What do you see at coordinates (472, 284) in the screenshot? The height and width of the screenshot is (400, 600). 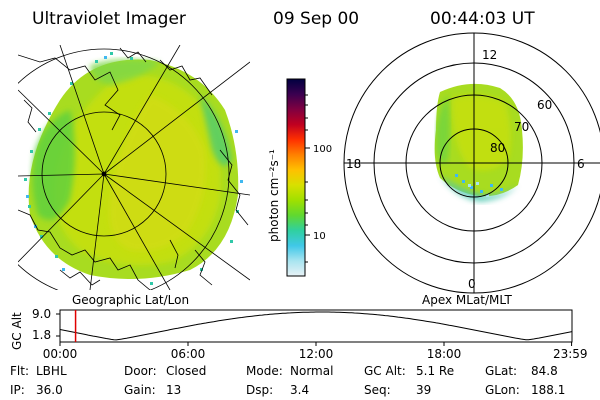 I see `mlt-label-0: 0` at bounding box center [472, 284].